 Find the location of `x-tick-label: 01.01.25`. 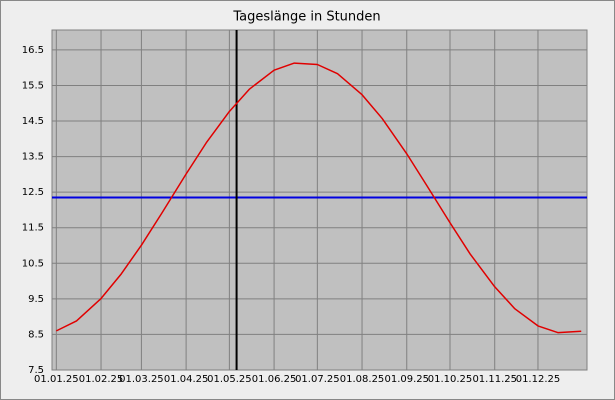

x-tick-label: 01.01.25 is located at coordinates (56, 379).